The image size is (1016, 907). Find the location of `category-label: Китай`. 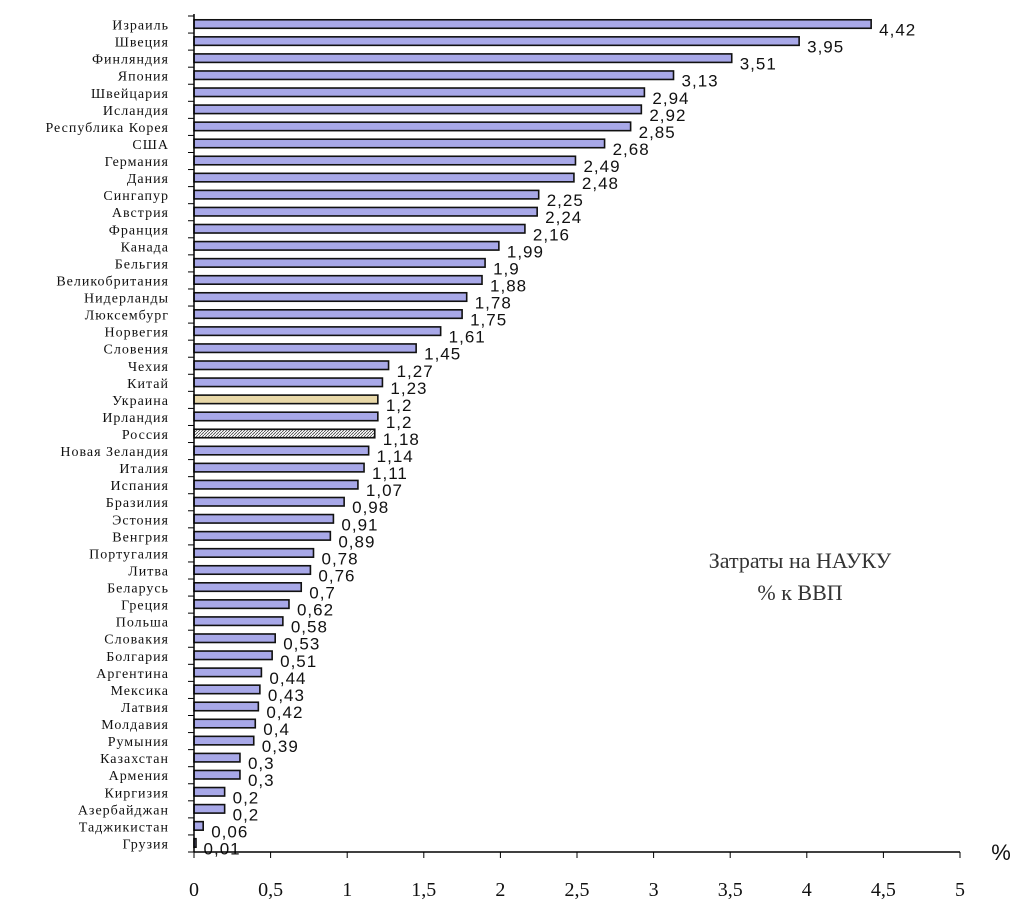

category-label: Китай is located at coordinates (148, 384).